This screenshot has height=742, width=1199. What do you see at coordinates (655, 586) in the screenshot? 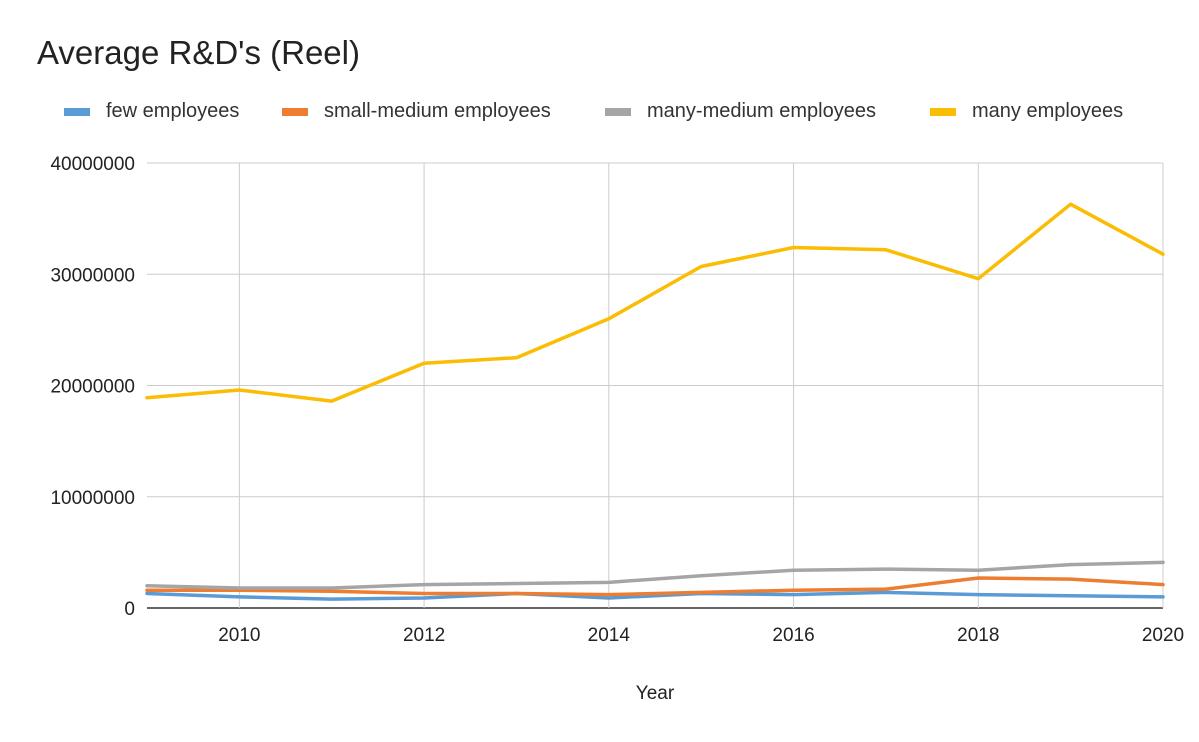
I see `series-line-small-medium-employees` at bounding box center [655, 586].